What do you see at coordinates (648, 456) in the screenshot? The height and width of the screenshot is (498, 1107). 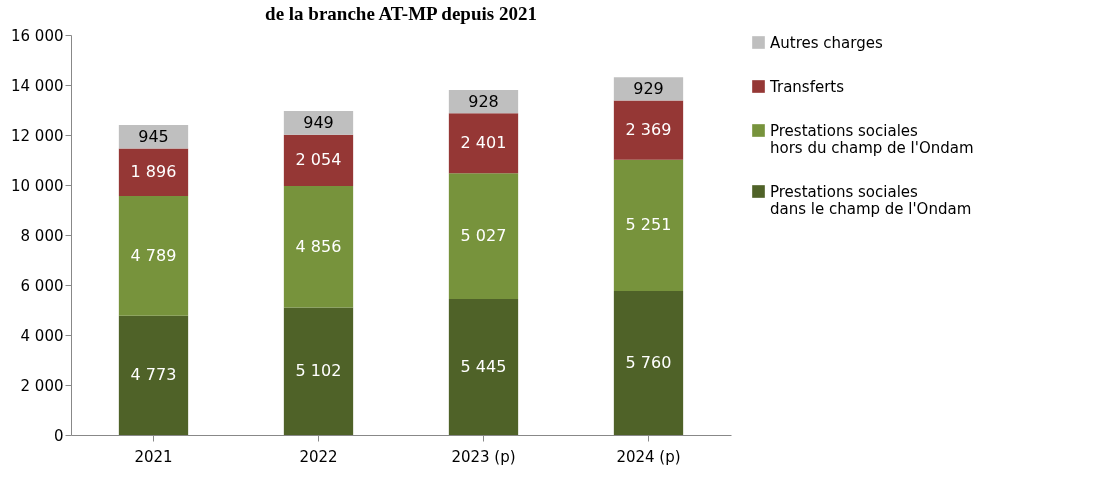 I see `x-tick-label: 2024 (p)` at bounding box center [648, 456].